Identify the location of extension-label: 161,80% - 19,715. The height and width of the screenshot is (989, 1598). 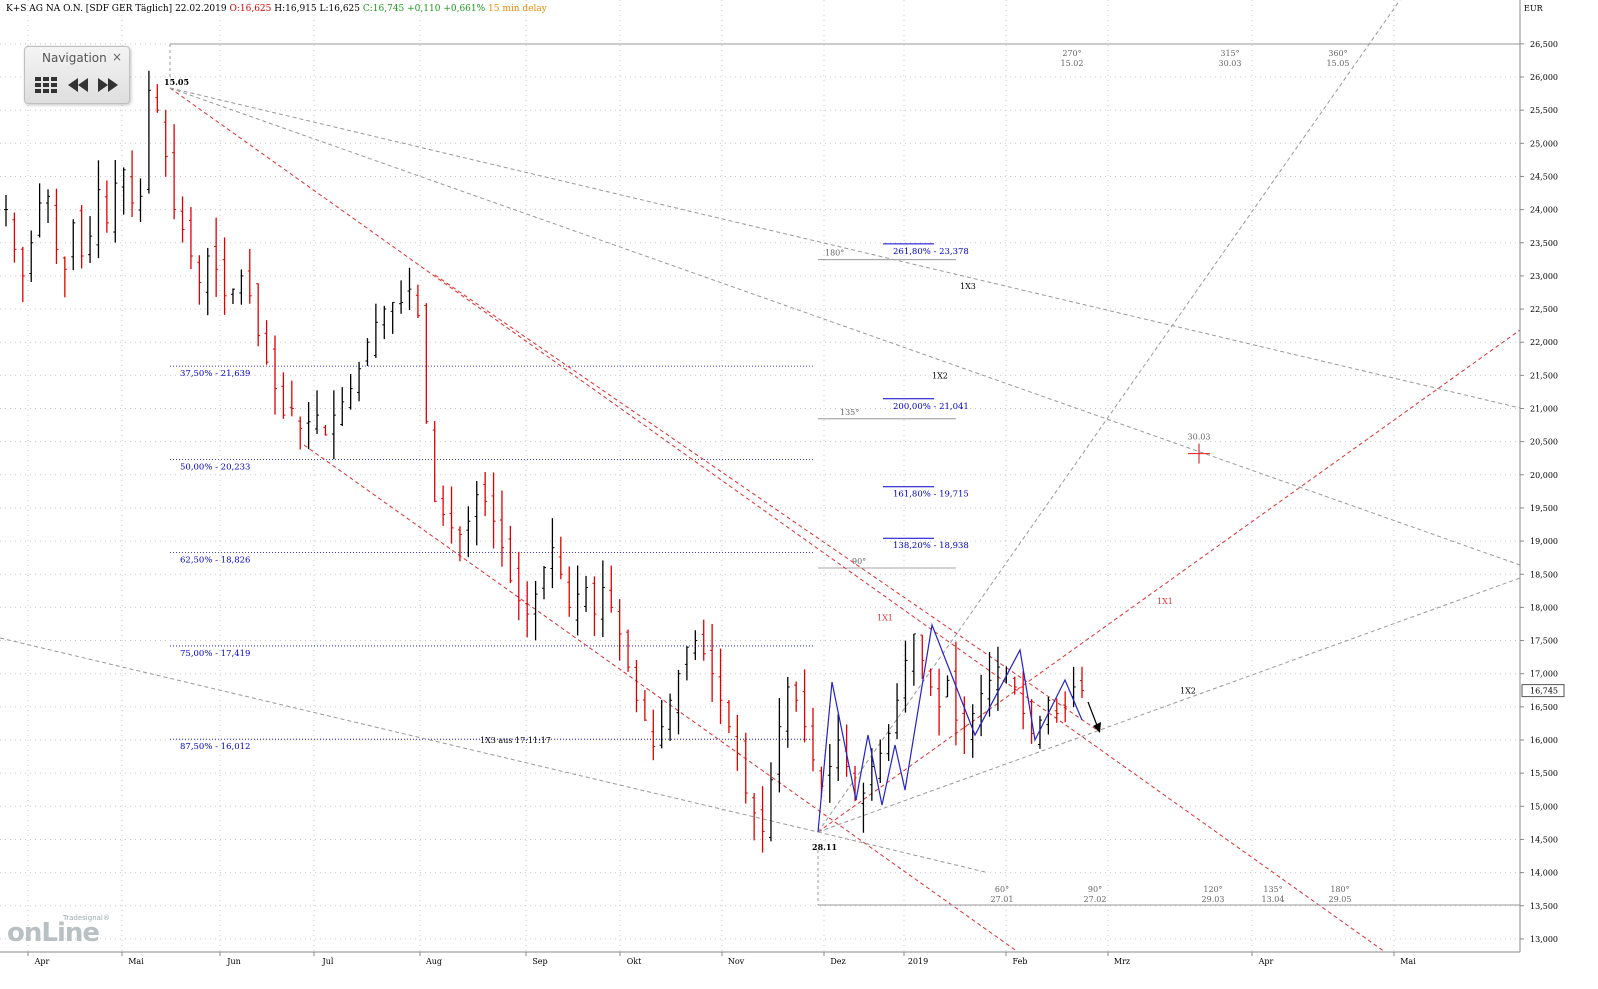
(931, 495).